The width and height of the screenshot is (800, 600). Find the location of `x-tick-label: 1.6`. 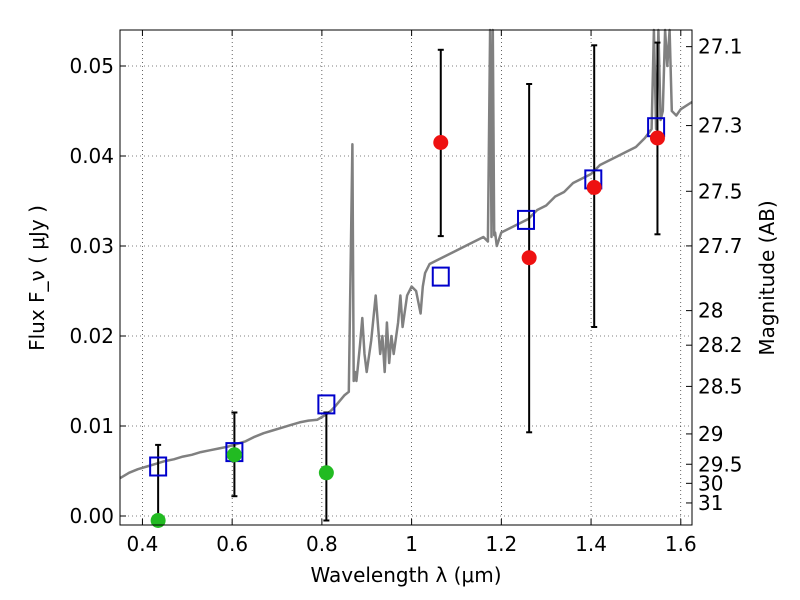

x-tick-label: 1.6 is located at coordinates (681, 544).